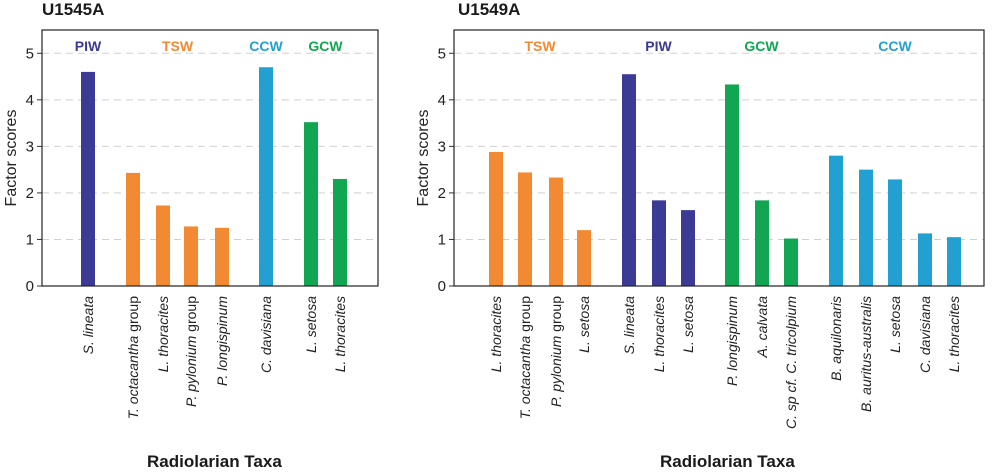 The width and height of the screenshot is (996, 476). I want to click on x-tick-label-0-1: T. octacantha group, so click(133, 357).